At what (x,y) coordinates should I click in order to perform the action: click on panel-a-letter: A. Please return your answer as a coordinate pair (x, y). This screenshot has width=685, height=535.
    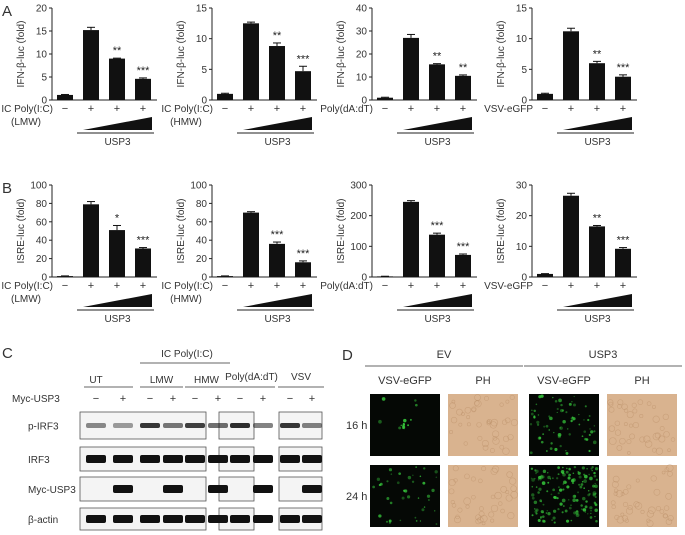
    Looking at the image, I should click on (7, 11).